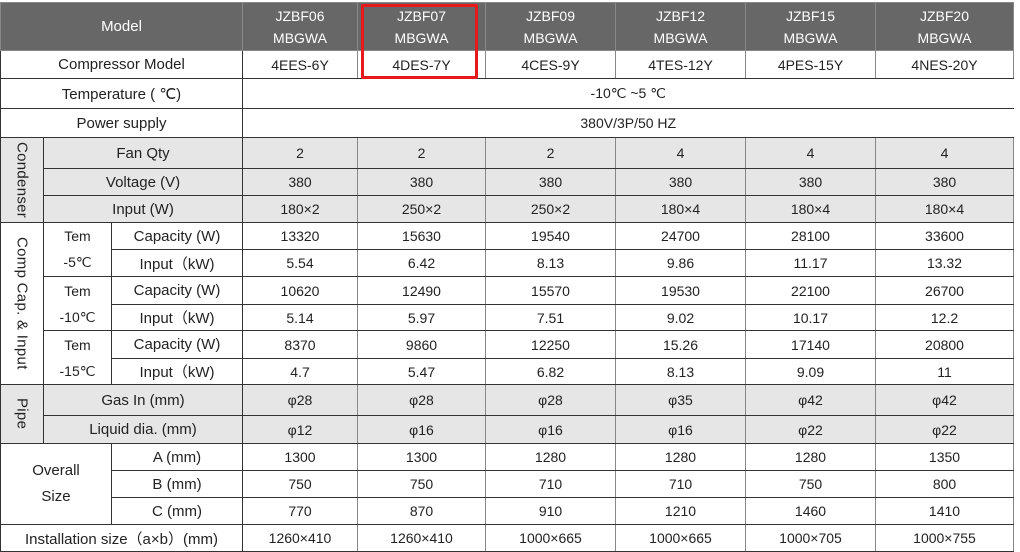 Image resolution: width=1020 pixels, height=552 pixels. Describe the element at coordinates (550, 344) in the screenshot. I see `cap-m15-cell: 12250` at that location.